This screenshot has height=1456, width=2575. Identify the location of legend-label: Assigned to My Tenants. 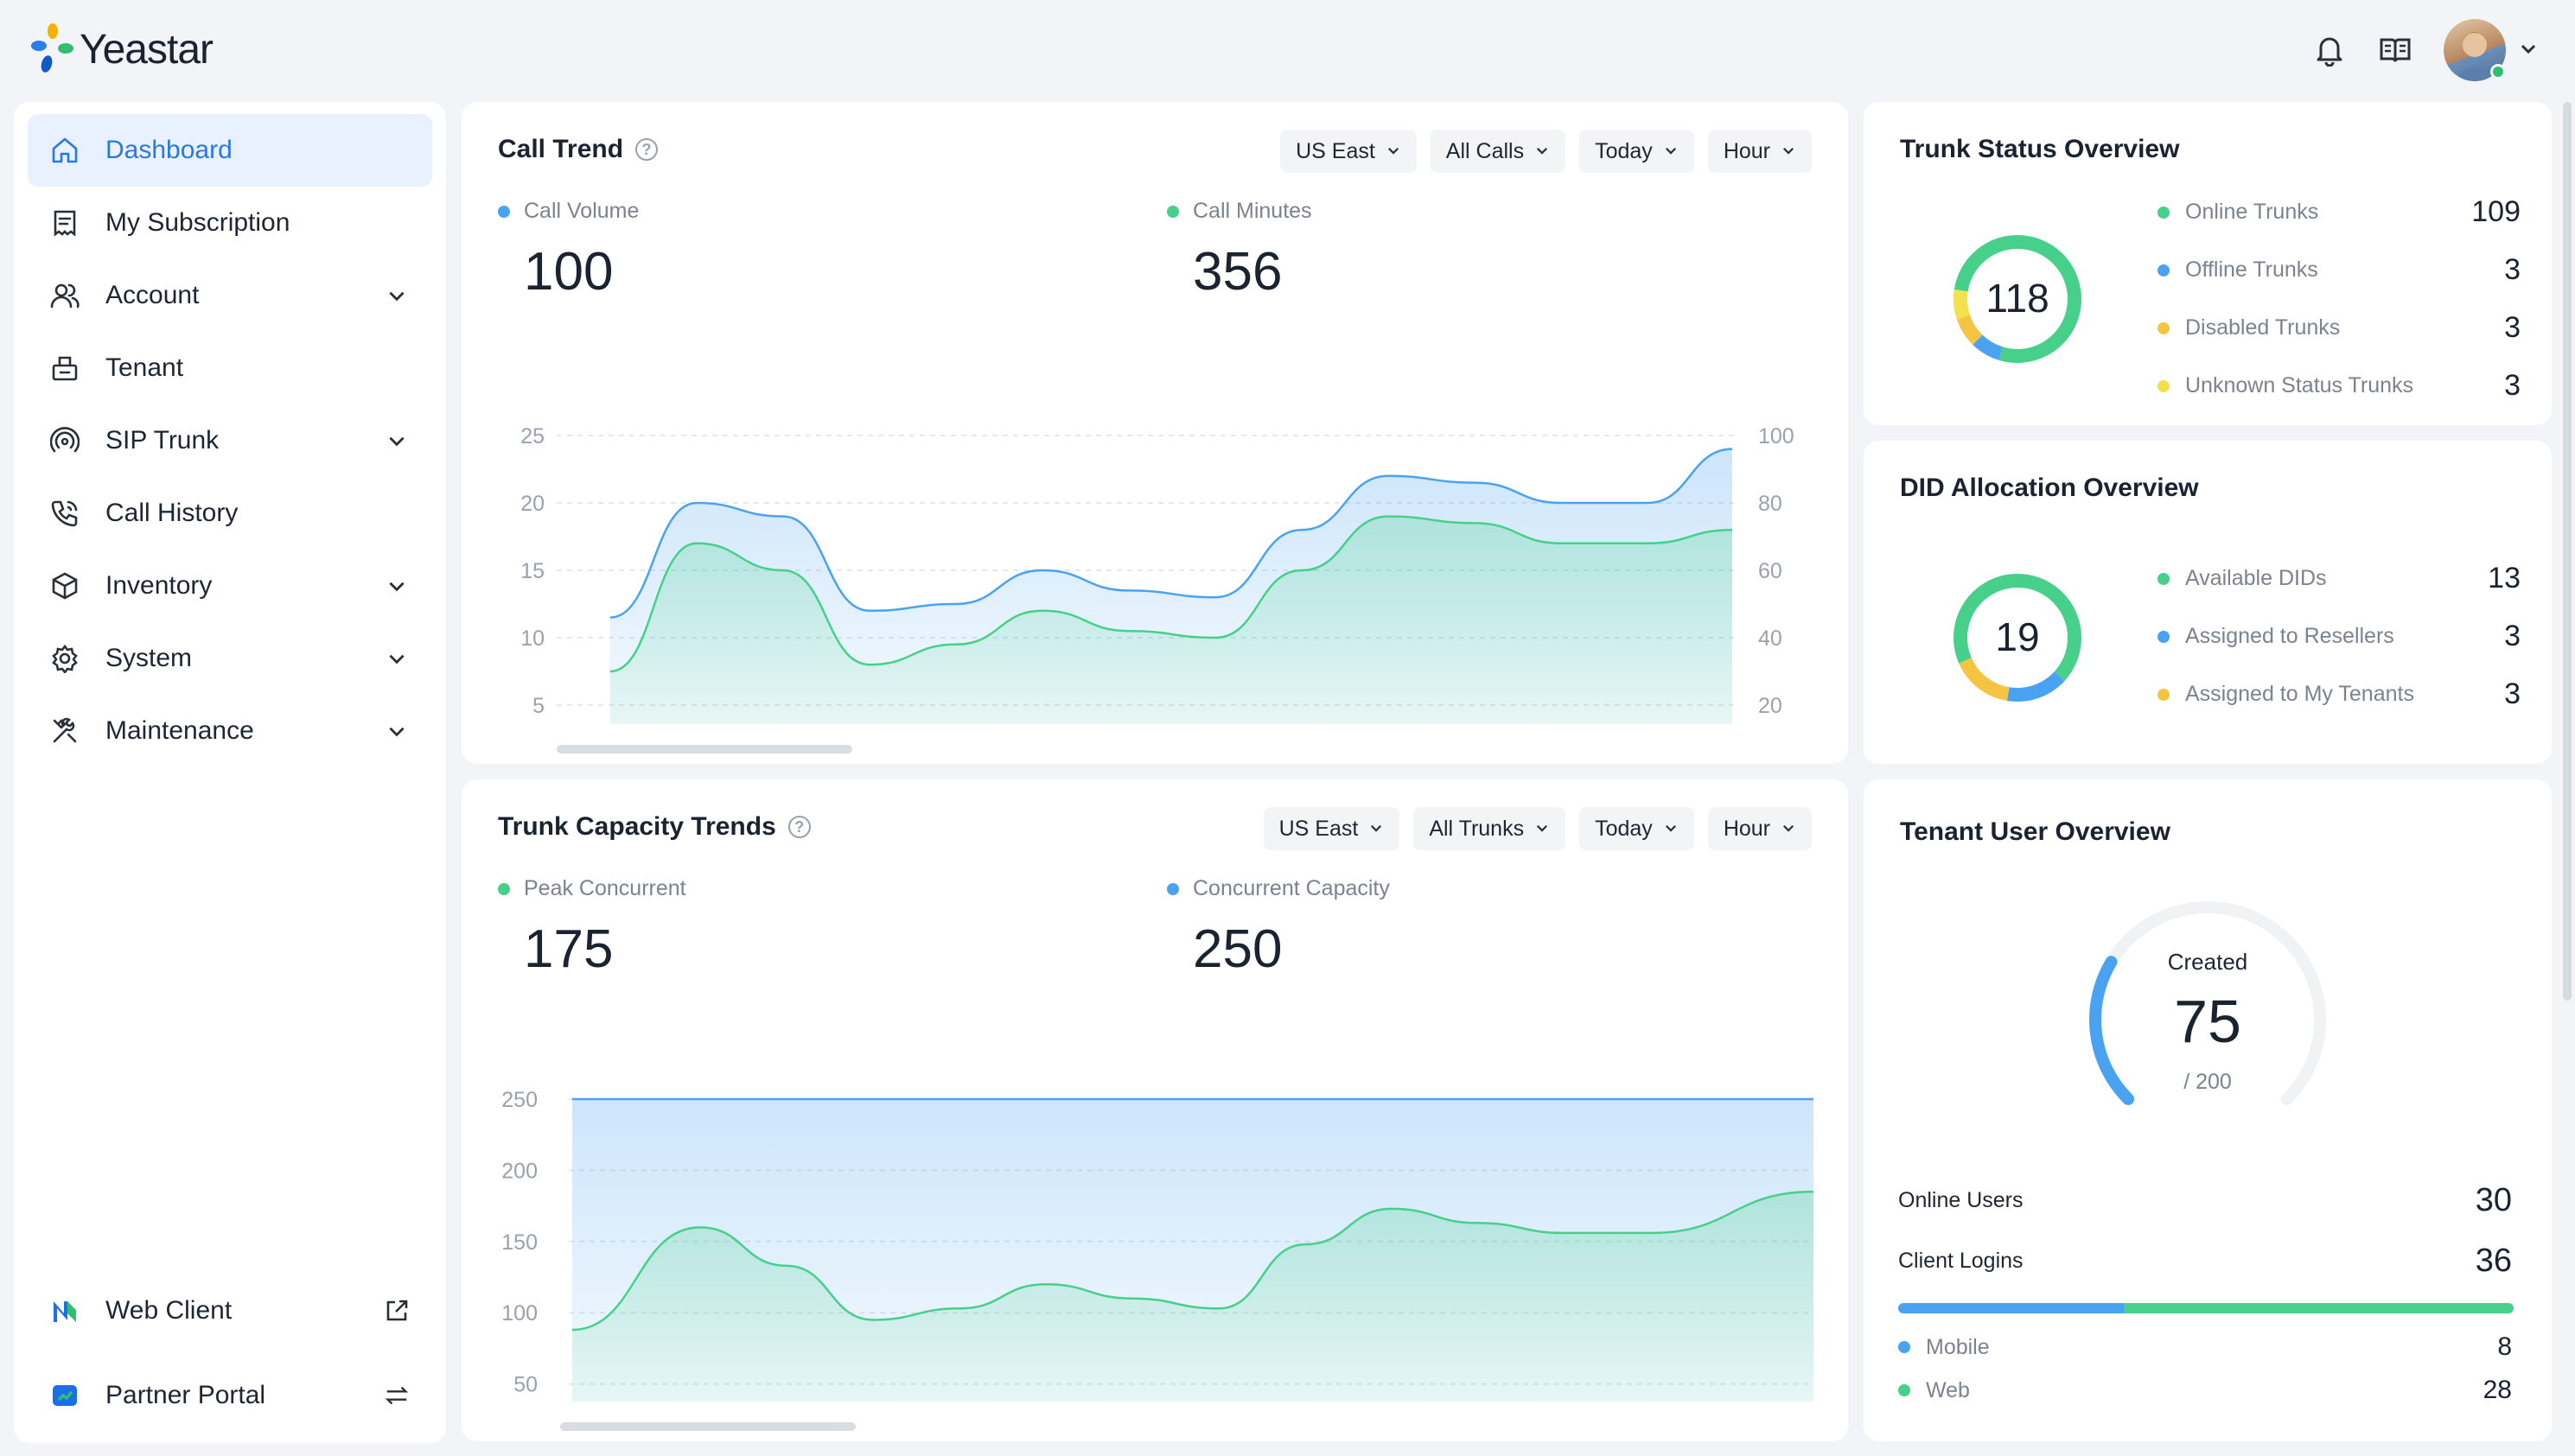
(2300, 694).